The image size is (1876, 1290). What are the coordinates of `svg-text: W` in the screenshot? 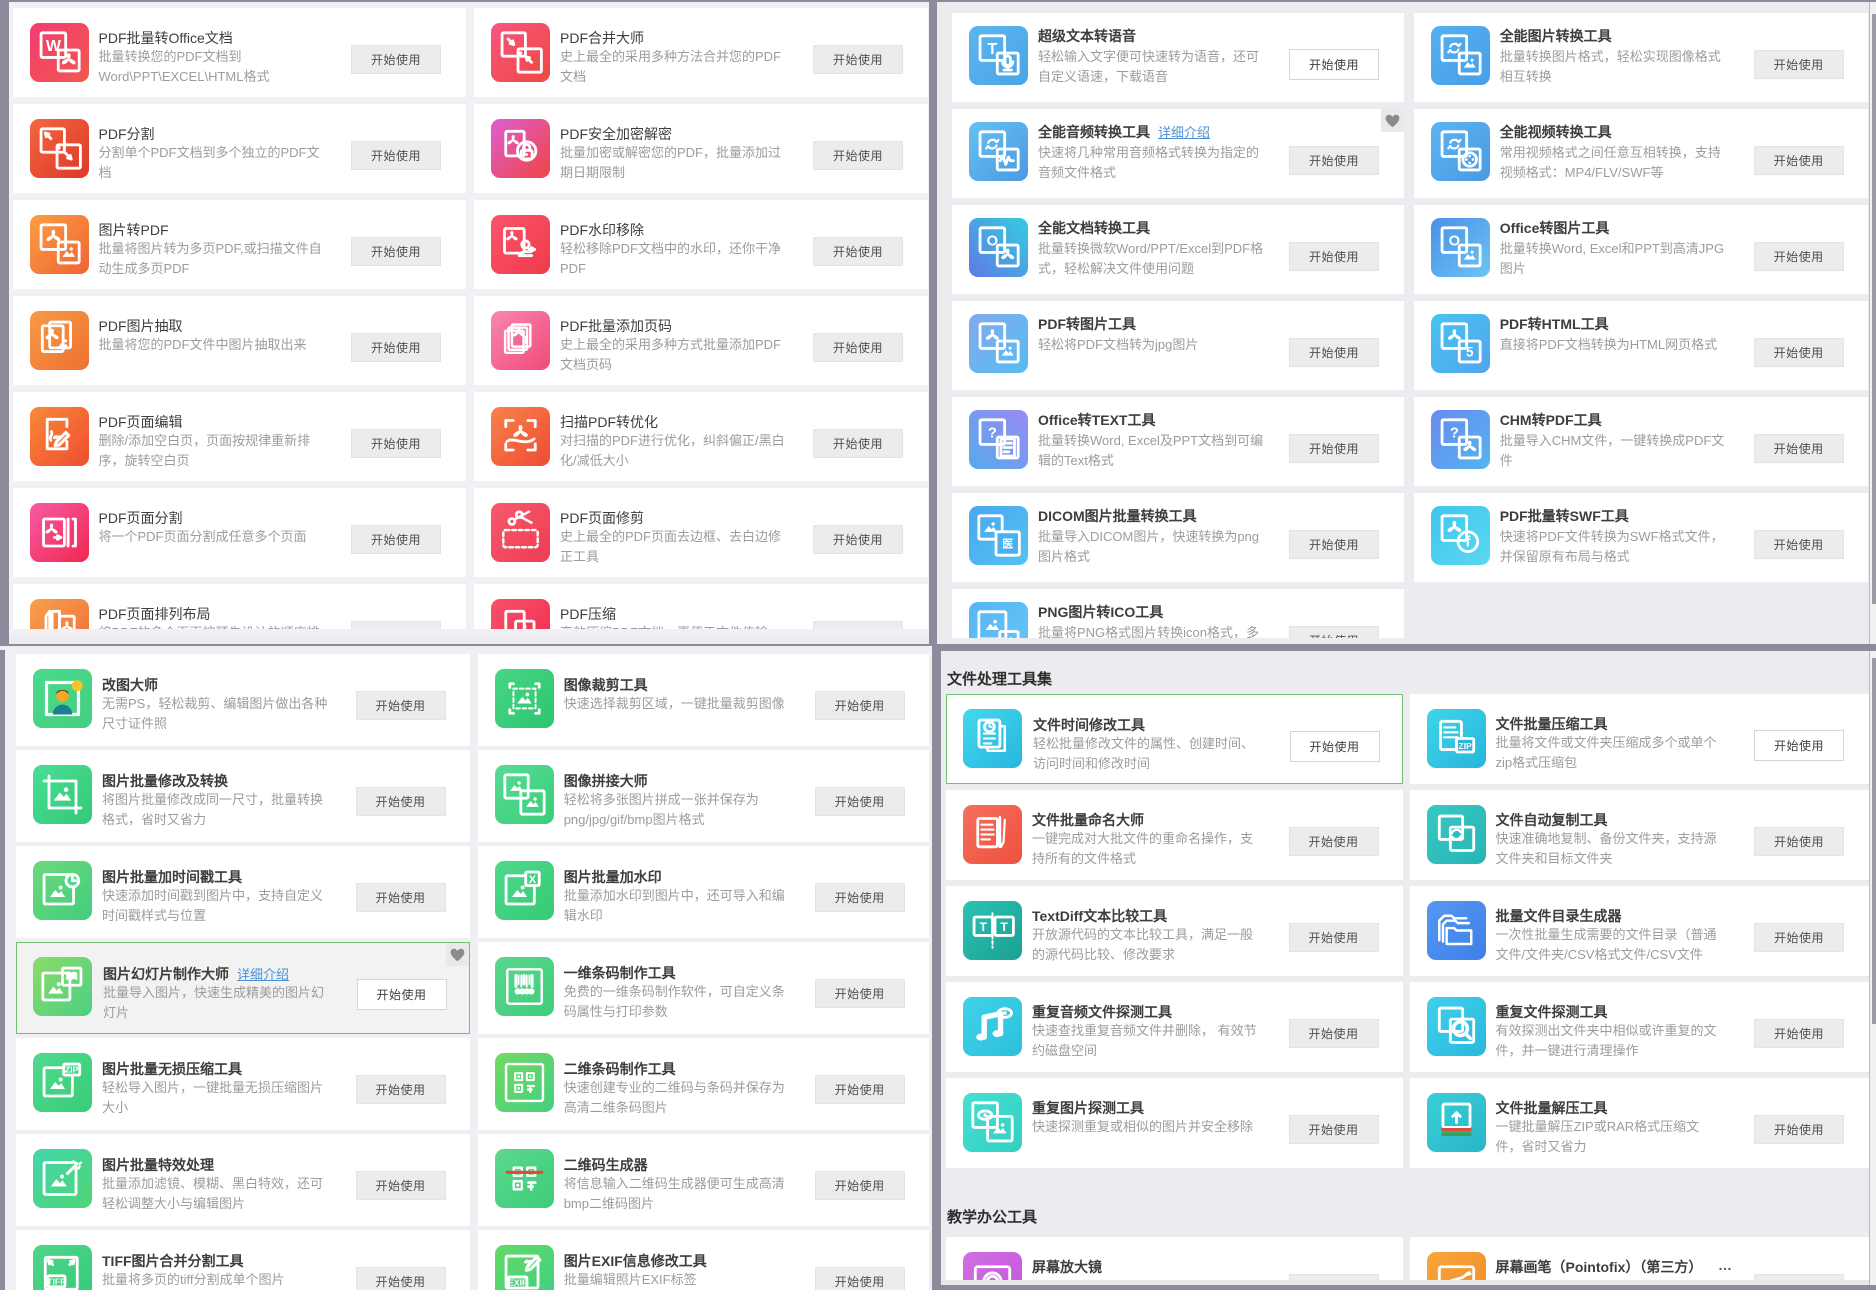 It's located at (53, 46).